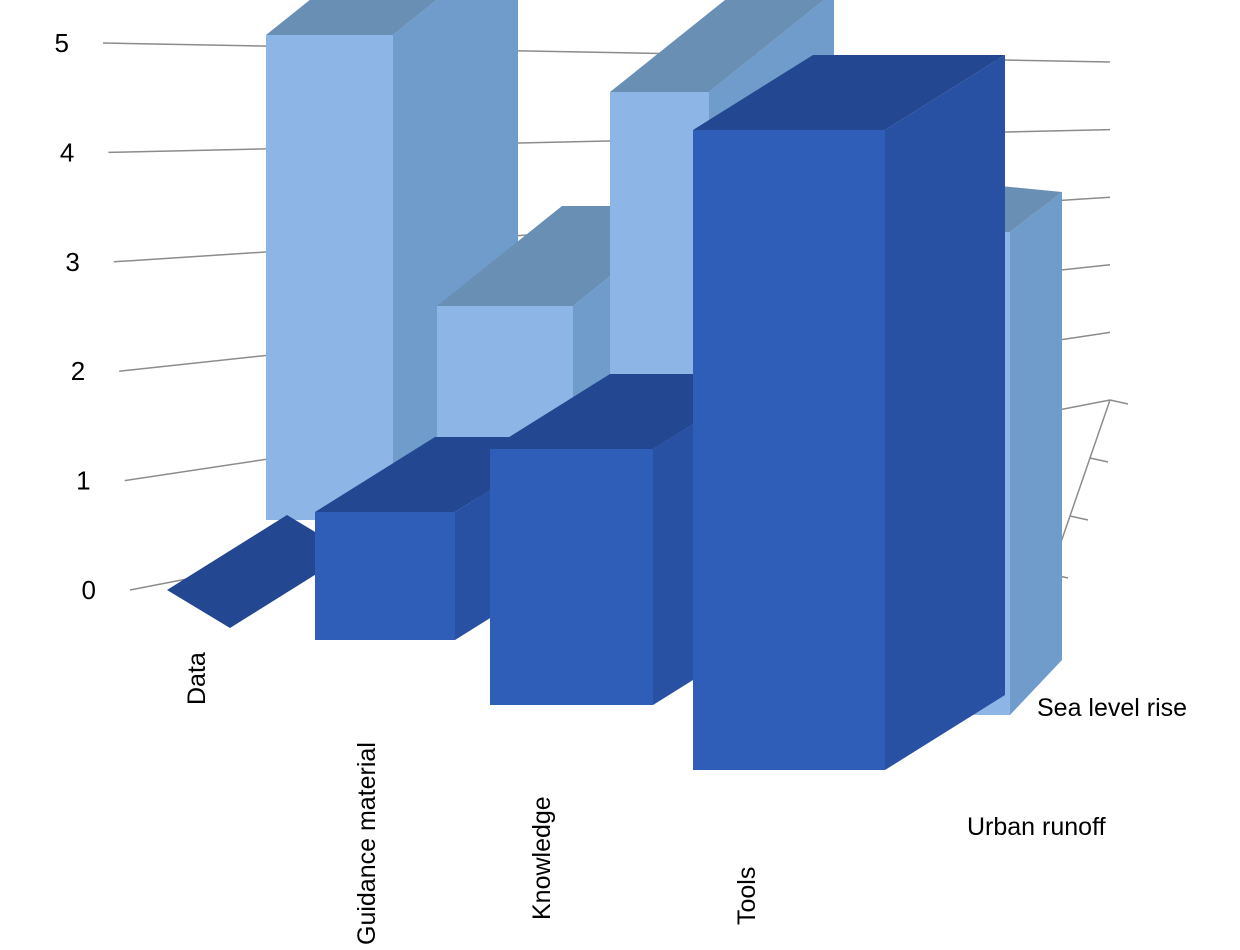 Image resolution: width=1240 pixels, height=950 pixels. Describe the element at coordinates (542, 858) in the screenshot. I see `category-label: Knowledge` at that location.